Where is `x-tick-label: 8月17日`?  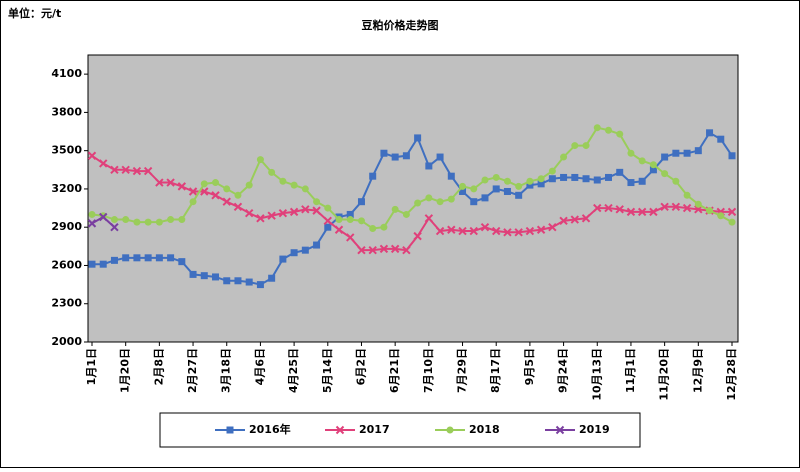
x-tick-label: 8月17日 is located at coordinates (495, 370).